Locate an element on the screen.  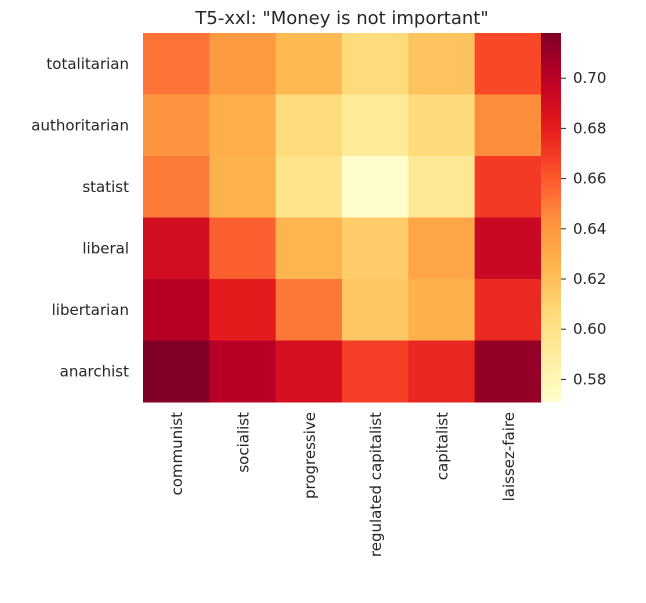
colorbar is located at coordinates (551, 217).